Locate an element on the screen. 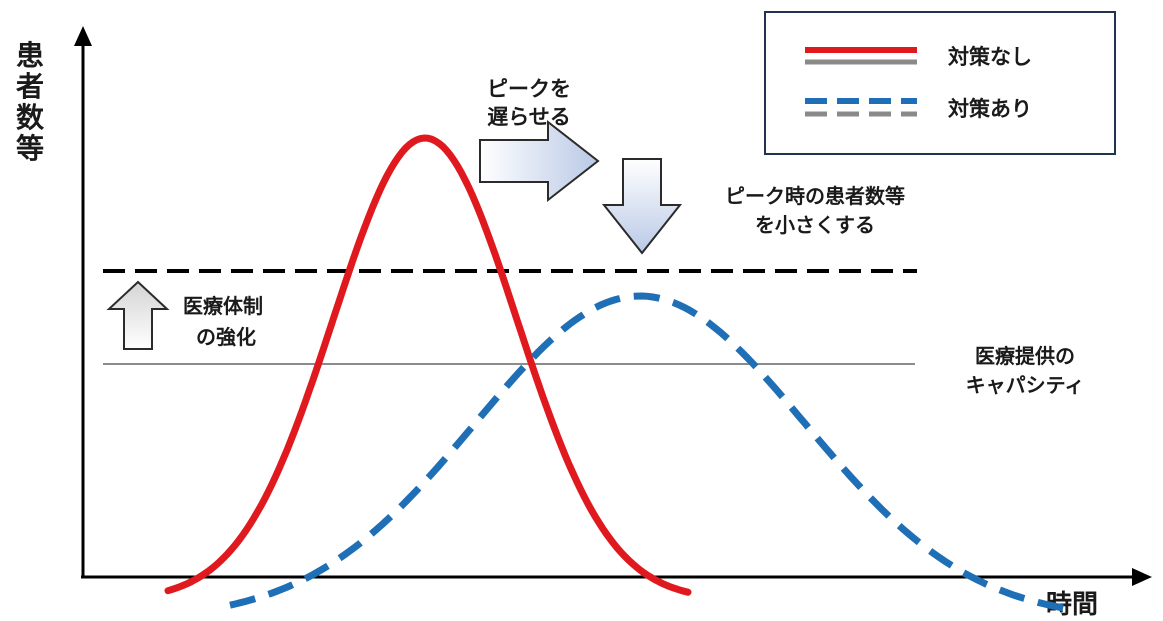  up-arrow-icon is located at coordinates (138, 315).